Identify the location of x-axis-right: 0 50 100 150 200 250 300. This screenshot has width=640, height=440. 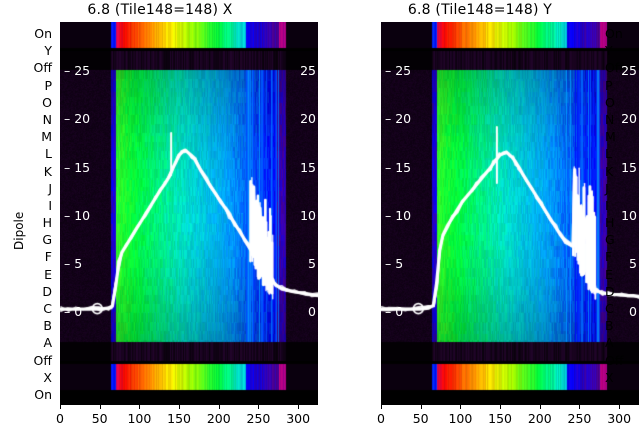
(508, 422).